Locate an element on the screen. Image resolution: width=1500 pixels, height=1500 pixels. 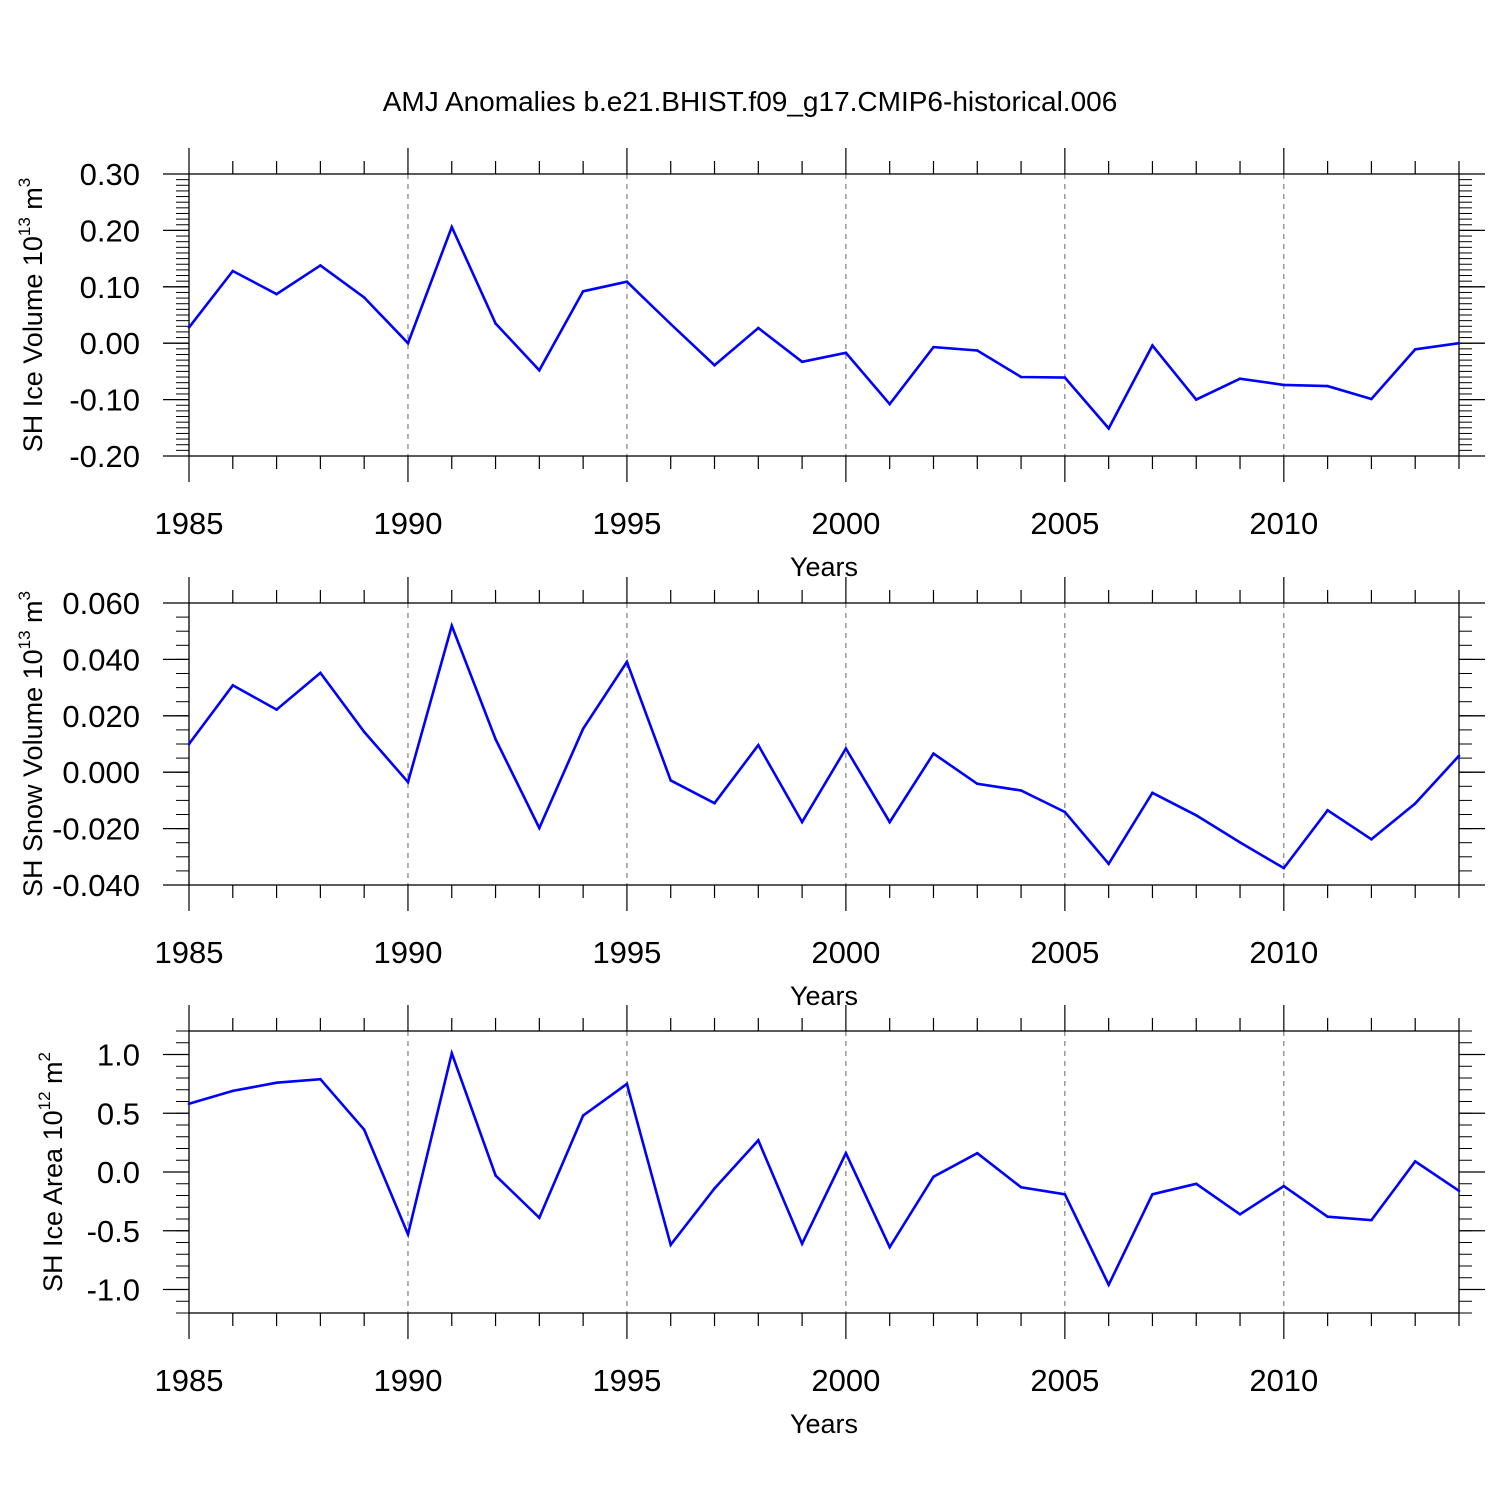
y-tick-label: 0.10 is located at coordinates (110, 287).